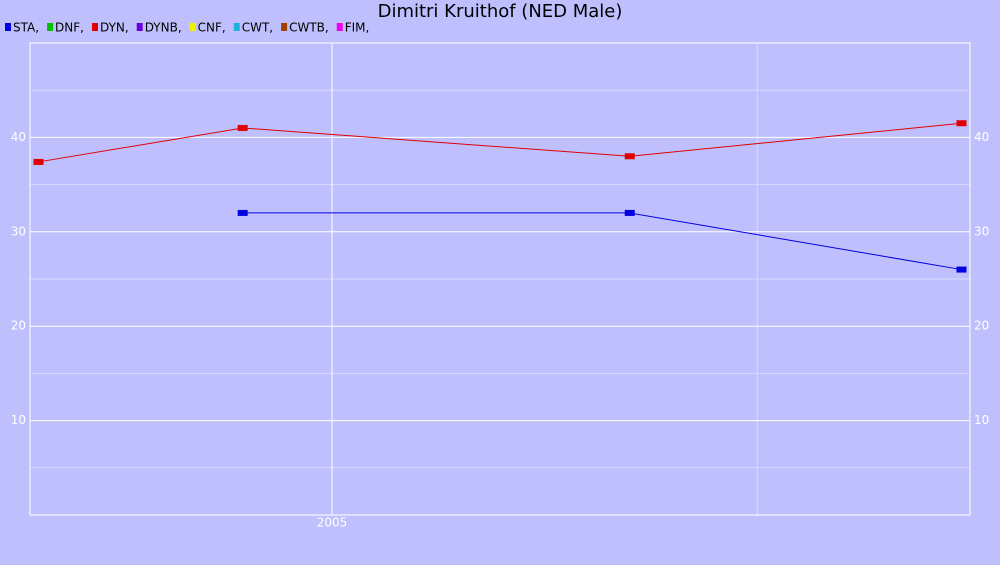  I want to click on y-tick-label: 20, so click(18, 326).